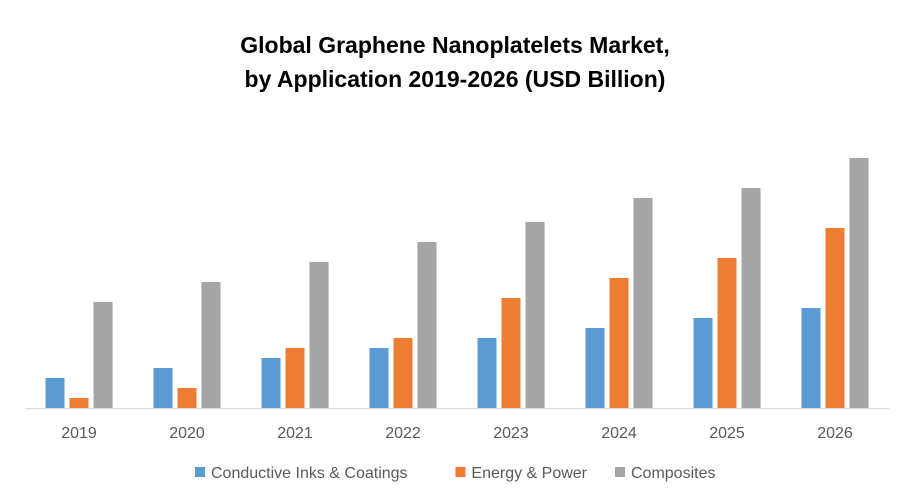 Image resolution: width=910 pixels, height=504 pixels. Describe the element at coordinates (455, 79) in the screenshot. I see `chart-title-line-2: by Application 2019-2026 (USD Billion)` at that location.